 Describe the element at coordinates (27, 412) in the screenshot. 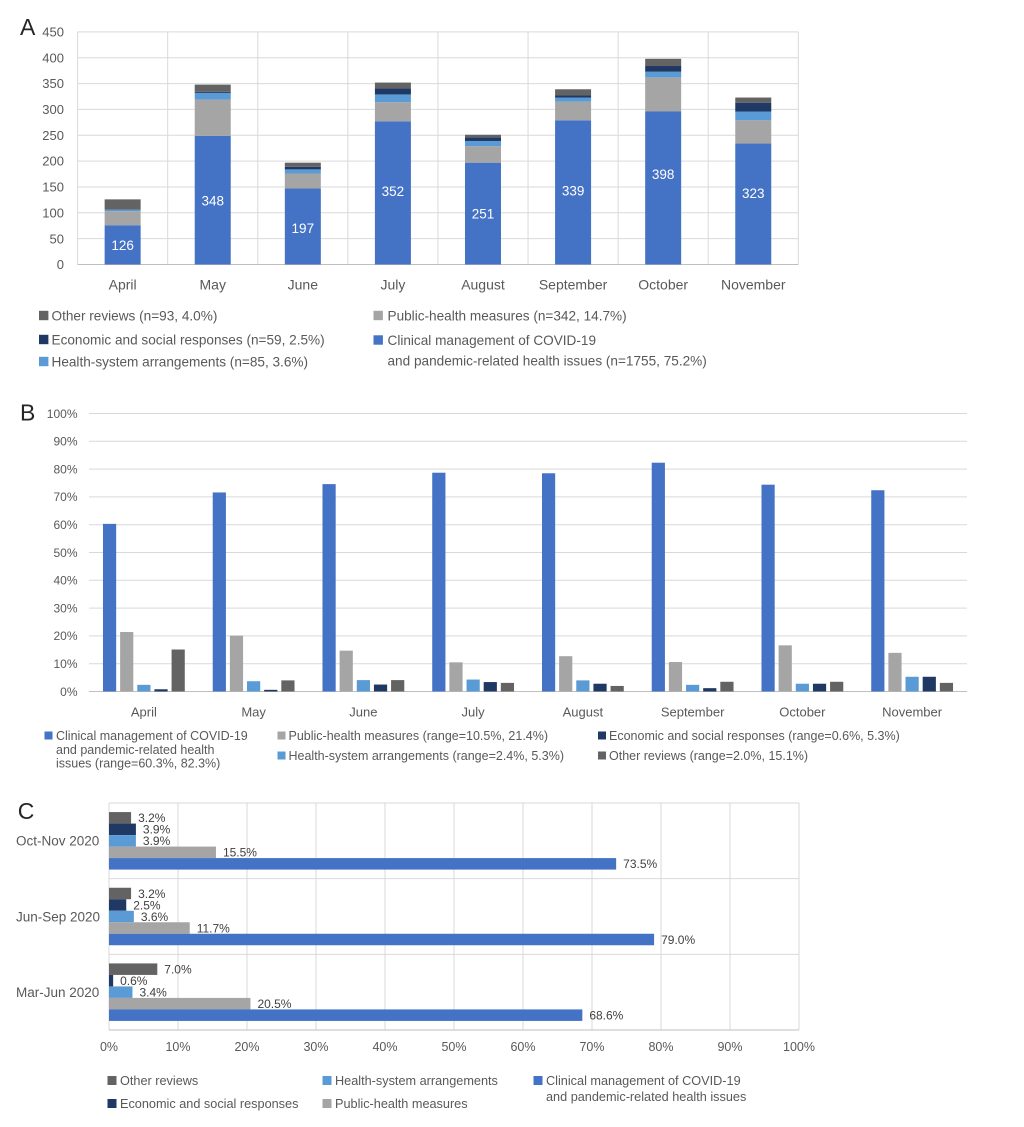

I see `svg-text: B` at that location.